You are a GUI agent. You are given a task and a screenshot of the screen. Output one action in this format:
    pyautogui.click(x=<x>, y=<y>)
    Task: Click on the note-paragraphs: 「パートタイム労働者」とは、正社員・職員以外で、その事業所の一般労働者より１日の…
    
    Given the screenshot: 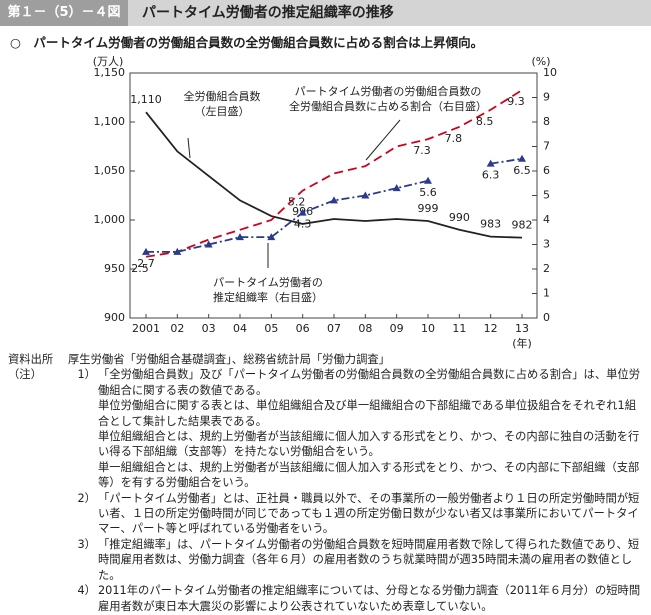 What is the action you would take?
    pyautogui.click(x=371, y=514)
    